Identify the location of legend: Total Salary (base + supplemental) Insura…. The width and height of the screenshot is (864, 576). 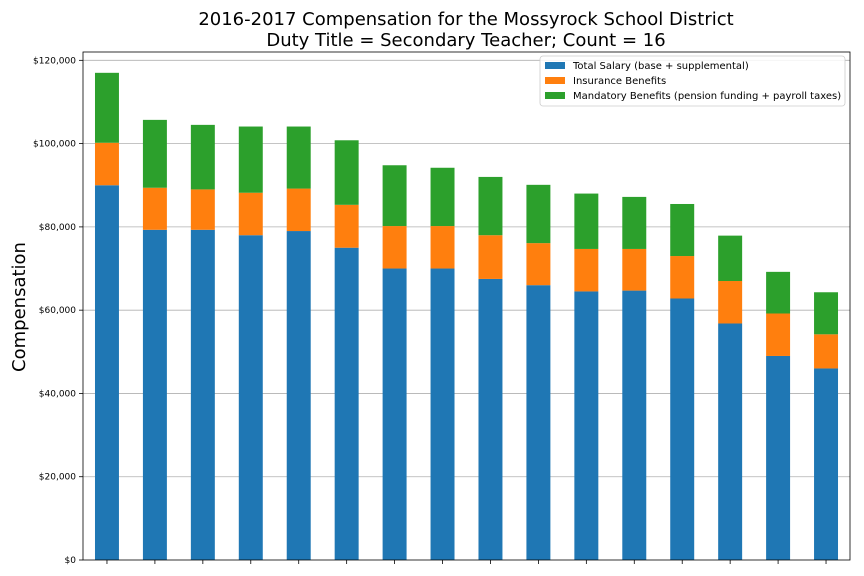
(692, 81).